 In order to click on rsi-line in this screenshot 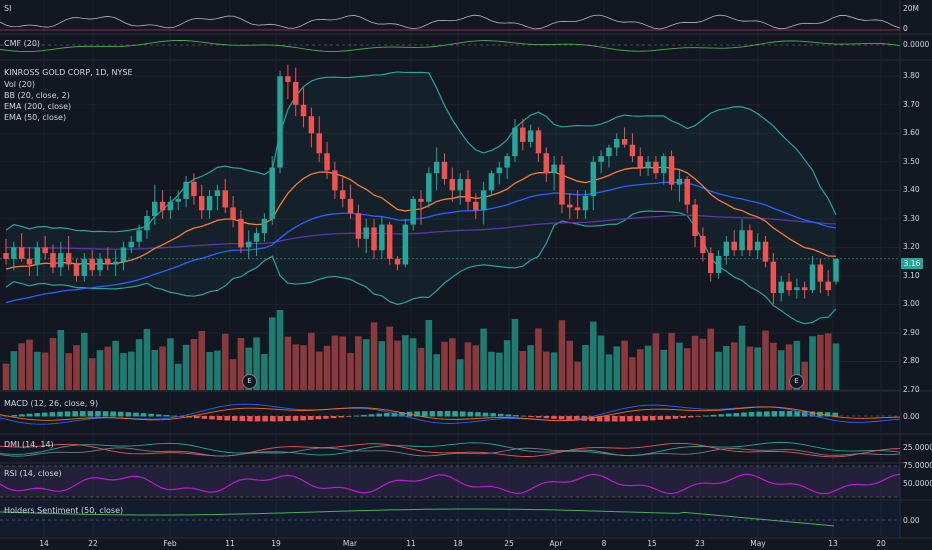, I will do `click(450, 484)`.